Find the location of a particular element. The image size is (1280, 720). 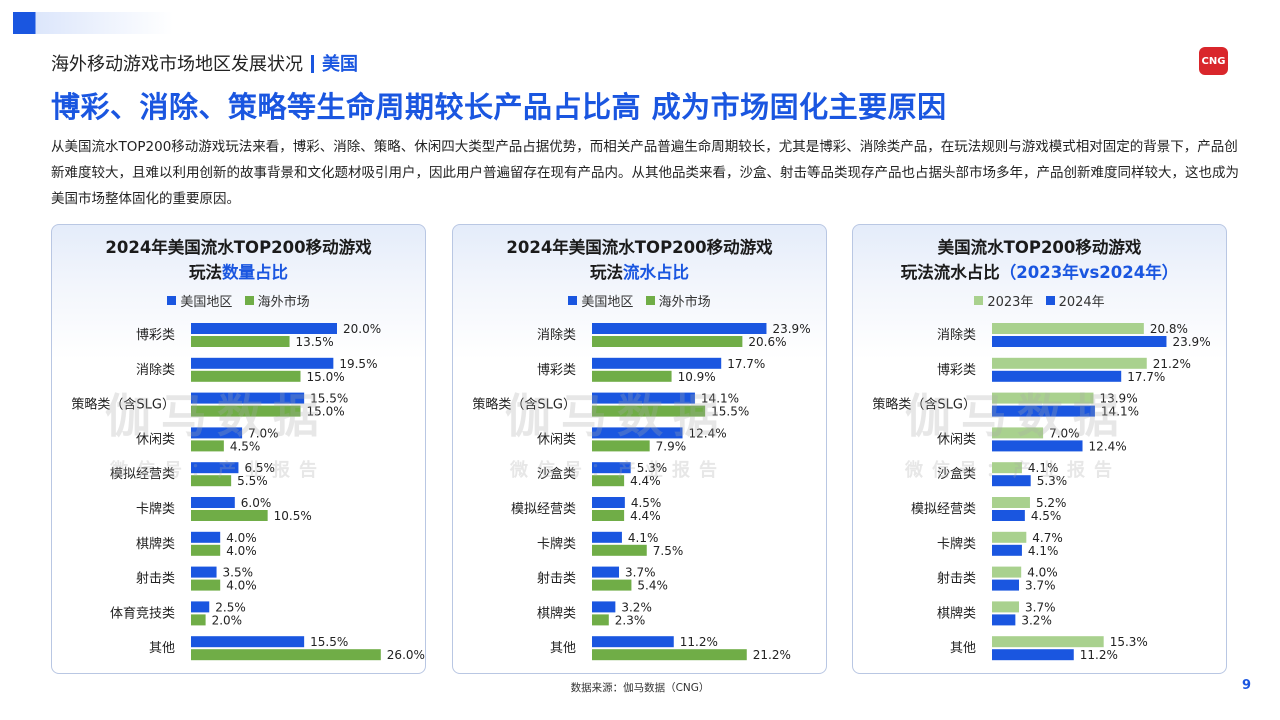

page-number: 9 is located at coordinates (1247, 685).